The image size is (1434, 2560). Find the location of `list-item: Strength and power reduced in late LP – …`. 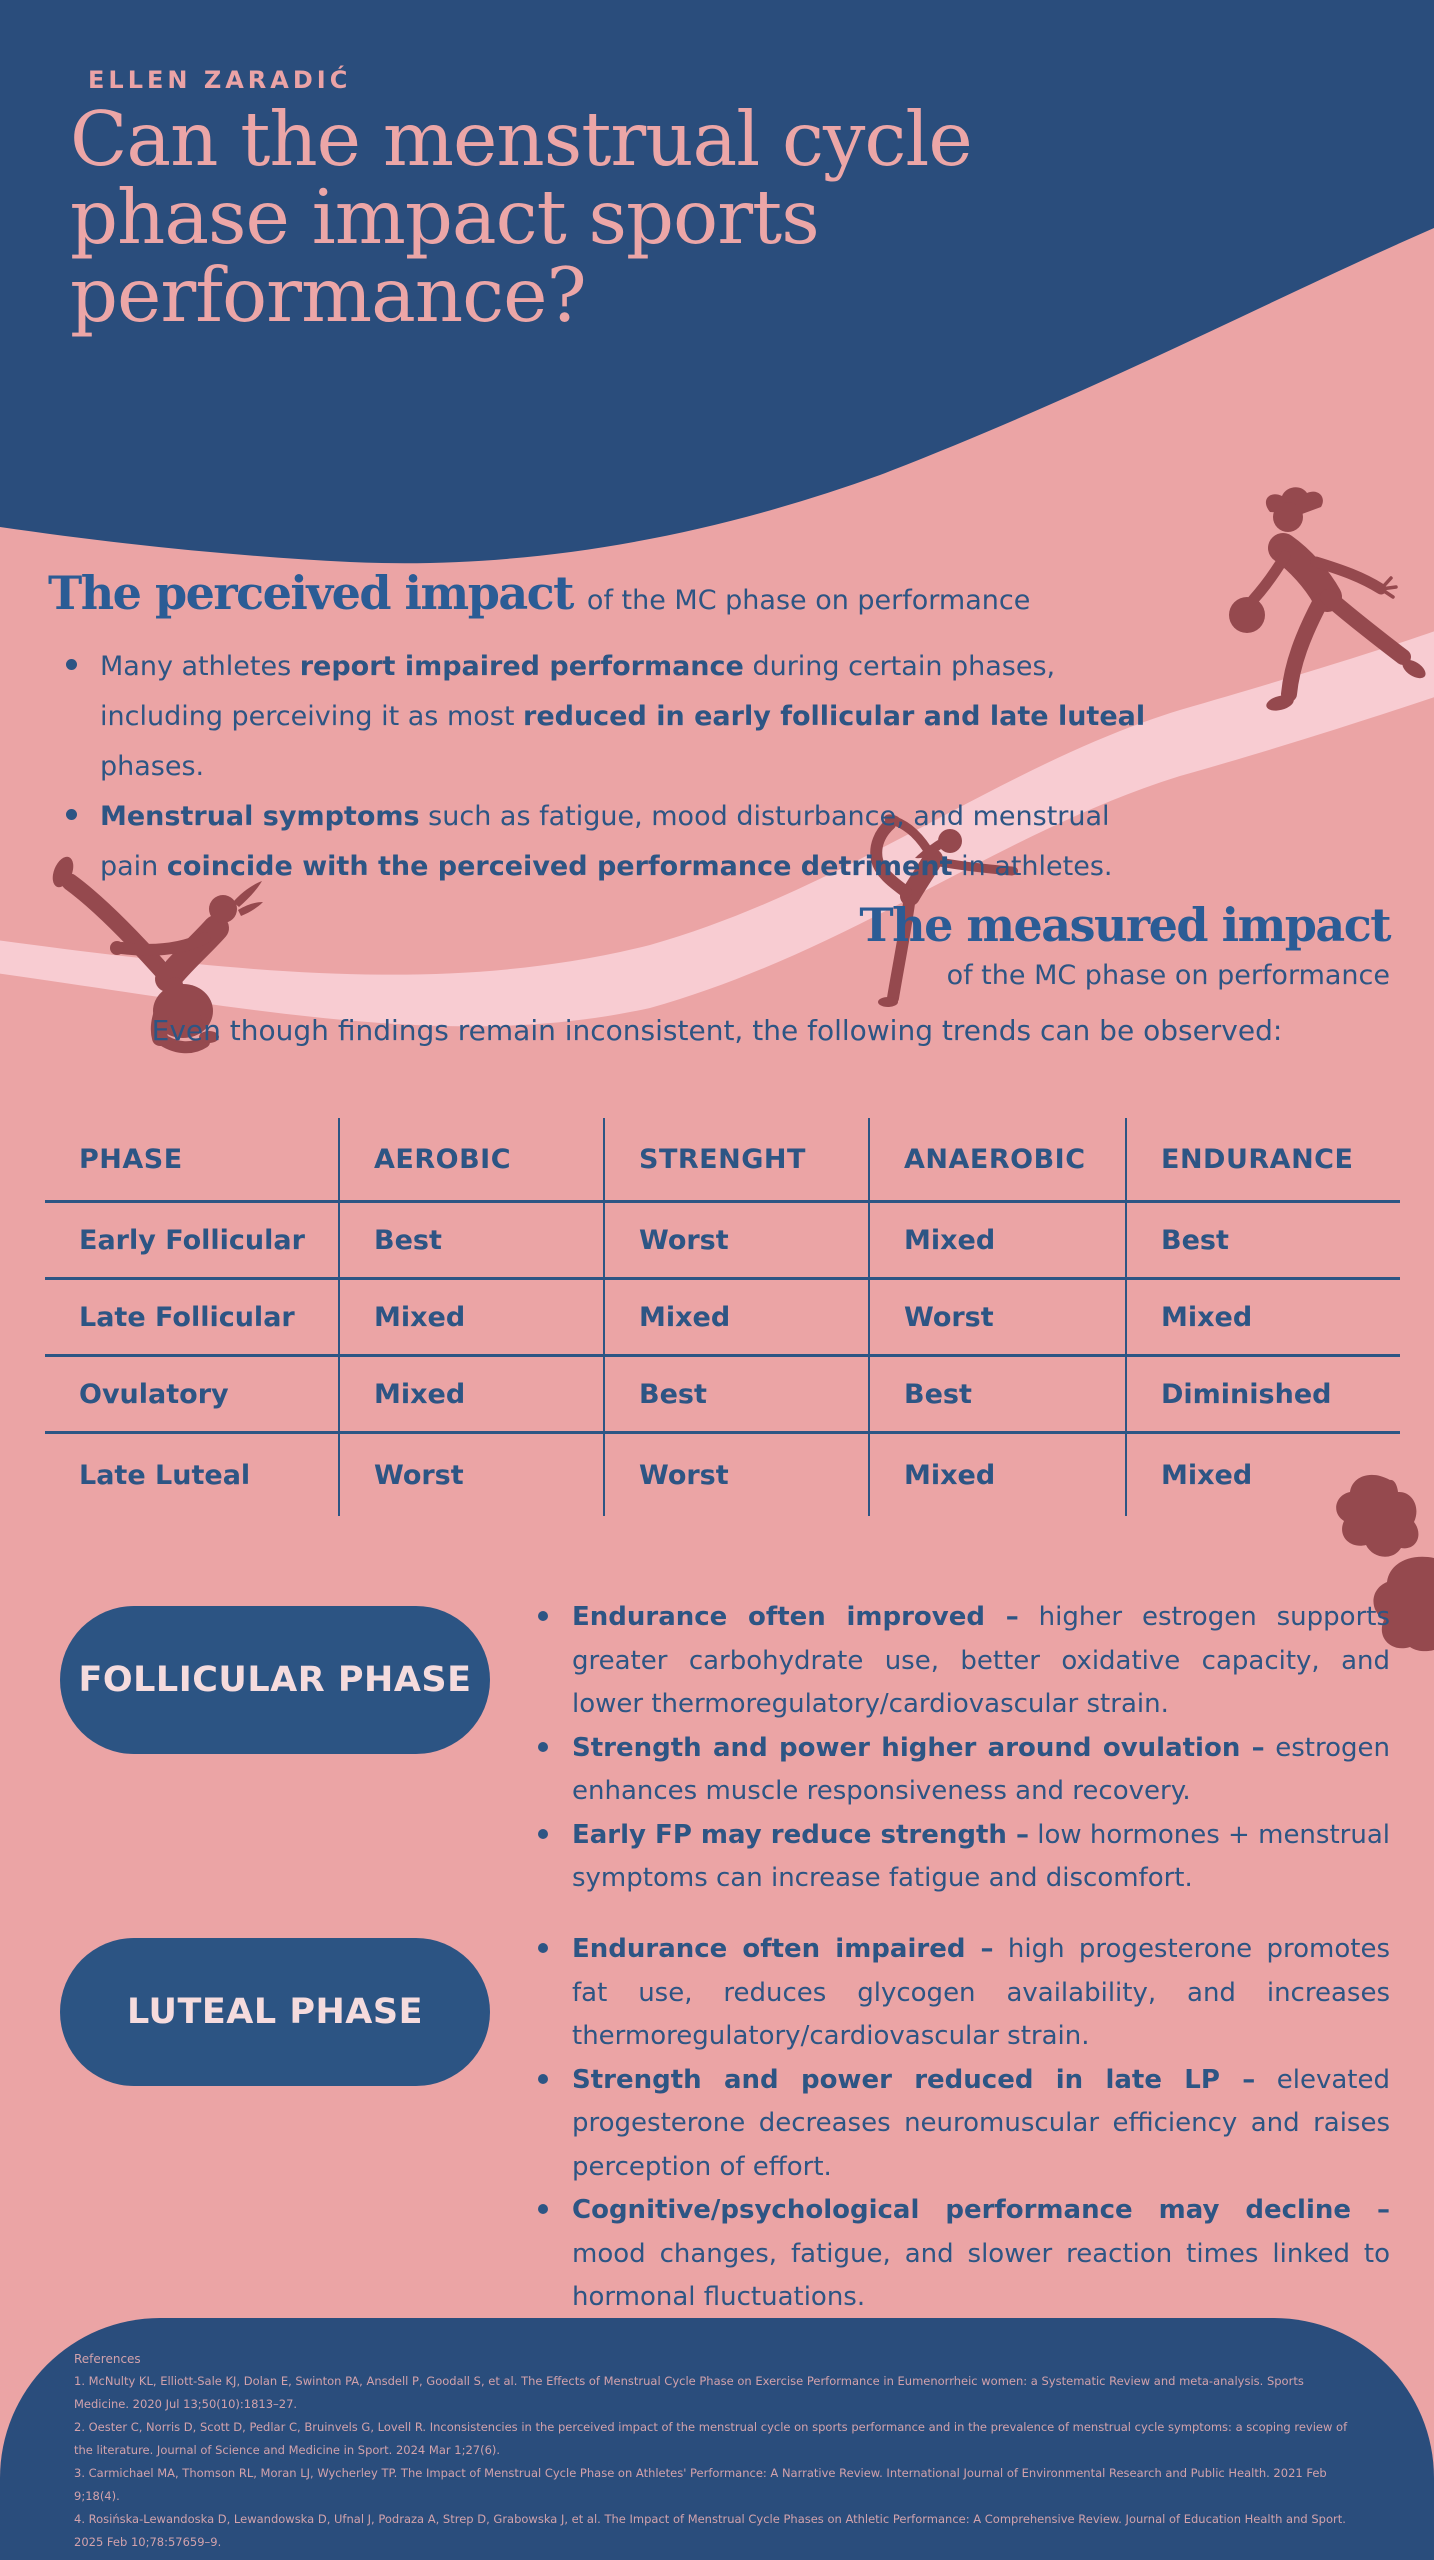

list-item: Strength and power reduced in late LP – … is located at coordinates (961, 2124).